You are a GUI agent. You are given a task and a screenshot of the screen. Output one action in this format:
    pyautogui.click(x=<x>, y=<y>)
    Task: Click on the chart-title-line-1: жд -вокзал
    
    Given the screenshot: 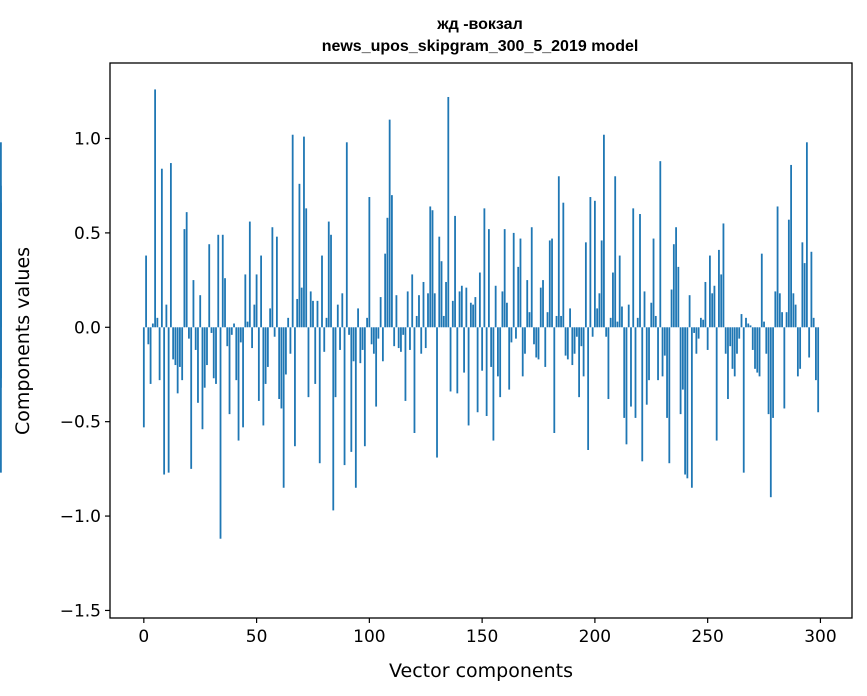 What is the action you would take?
    pyautogui.click(x=479, y=24)
    